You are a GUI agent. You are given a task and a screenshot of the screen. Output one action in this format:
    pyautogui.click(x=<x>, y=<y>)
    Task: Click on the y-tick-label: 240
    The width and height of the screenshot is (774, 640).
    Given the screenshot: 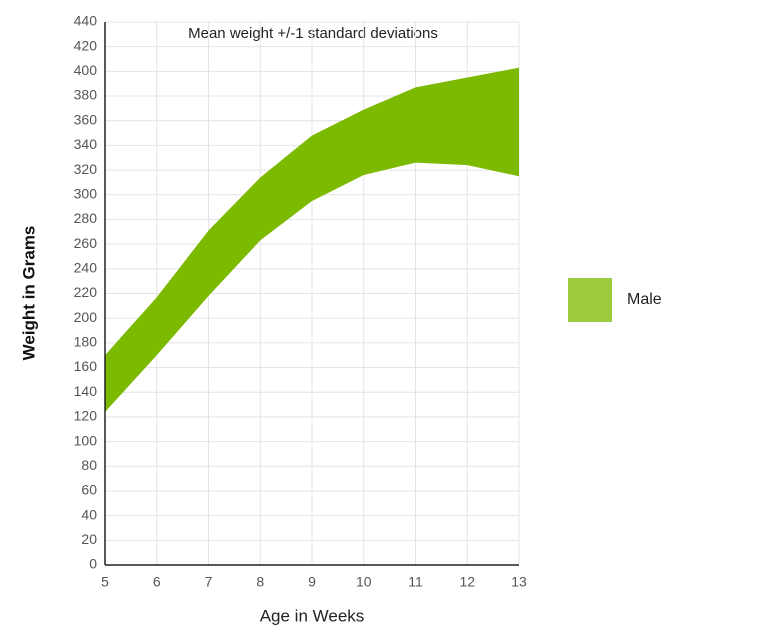 What is the action you would take?
    pyautogui.click(x=86, y=268)
    